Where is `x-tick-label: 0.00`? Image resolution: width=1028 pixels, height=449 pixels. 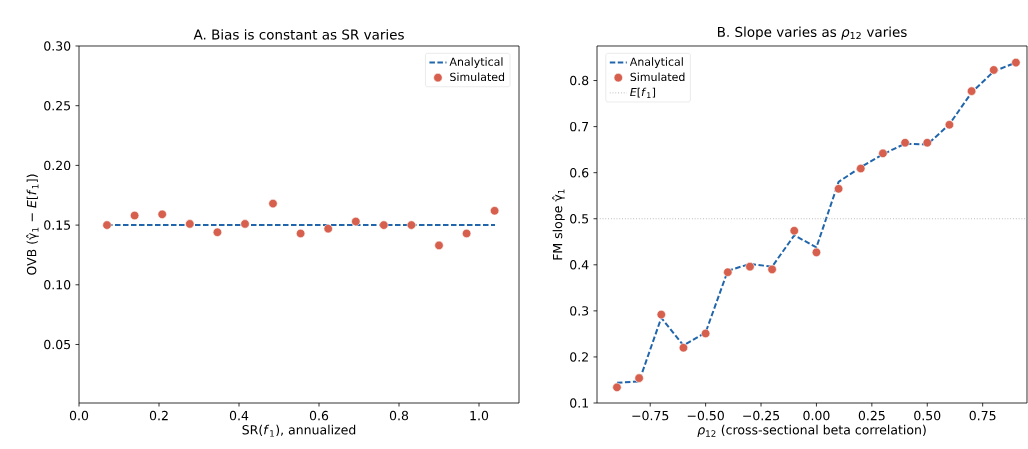 x-tick-label: 0.00 is located at coordinates (816, 415).